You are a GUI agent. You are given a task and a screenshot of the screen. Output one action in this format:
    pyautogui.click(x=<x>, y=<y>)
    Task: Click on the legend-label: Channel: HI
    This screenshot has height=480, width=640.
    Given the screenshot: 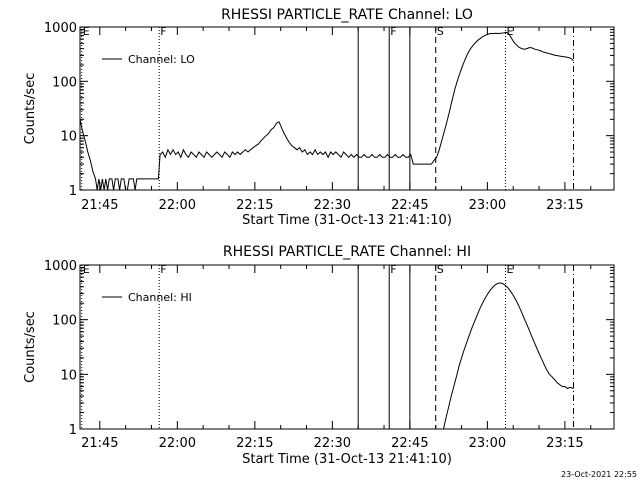 What is the action you would take?
    pyautogui.click(x=160, y=297)
    